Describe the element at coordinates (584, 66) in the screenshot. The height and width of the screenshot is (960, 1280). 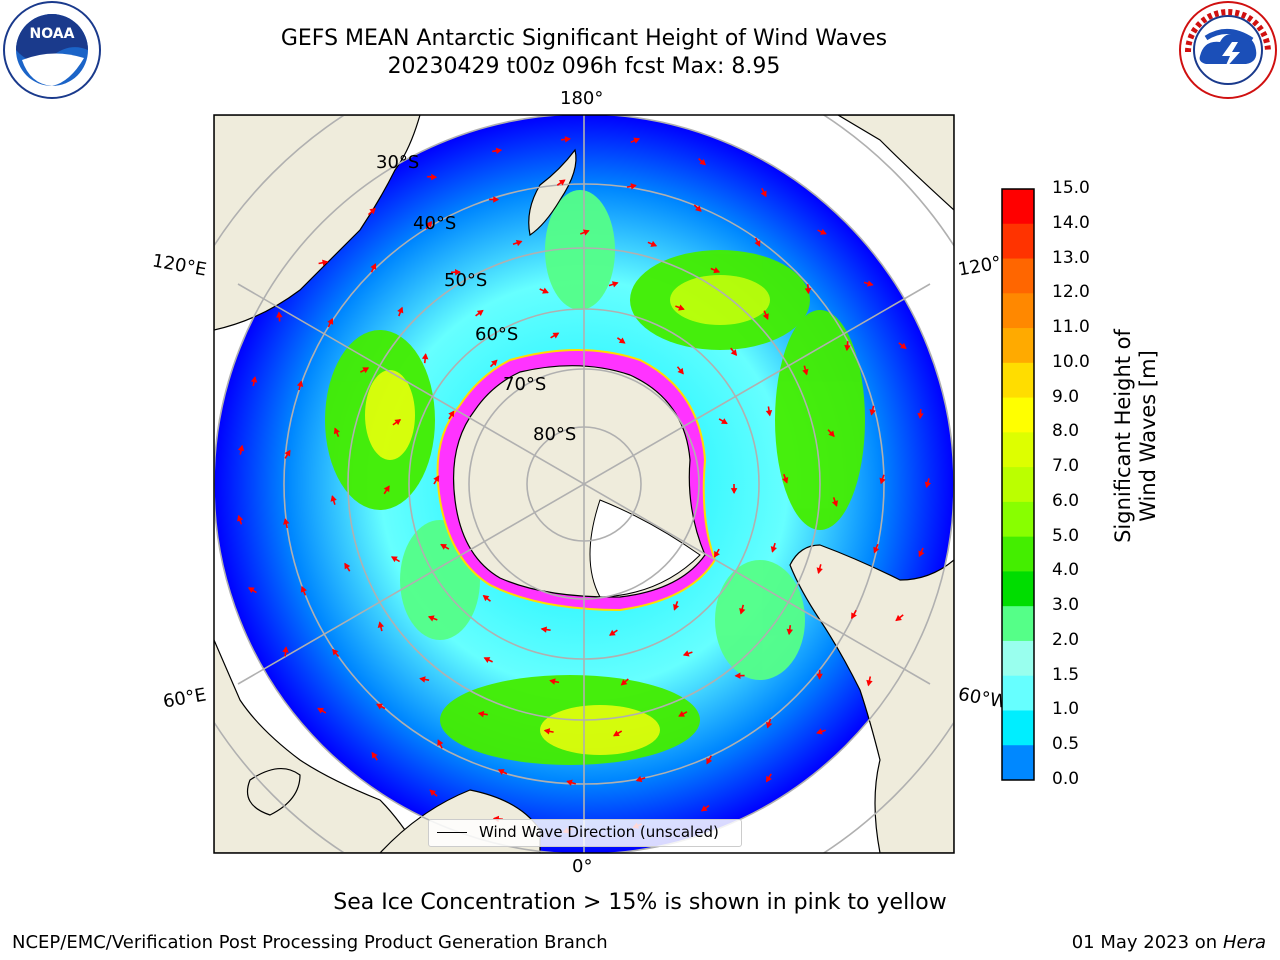
I see `chart-subtitle: 20230429 t00z 096h fcst Max: 8.95` at that location.